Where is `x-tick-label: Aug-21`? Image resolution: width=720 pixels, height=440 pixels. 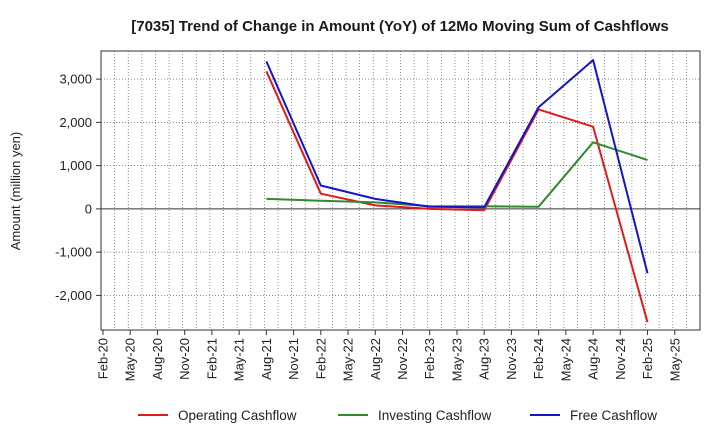
x-tick-label: Aug-21 is located at coordinates (266, 359).